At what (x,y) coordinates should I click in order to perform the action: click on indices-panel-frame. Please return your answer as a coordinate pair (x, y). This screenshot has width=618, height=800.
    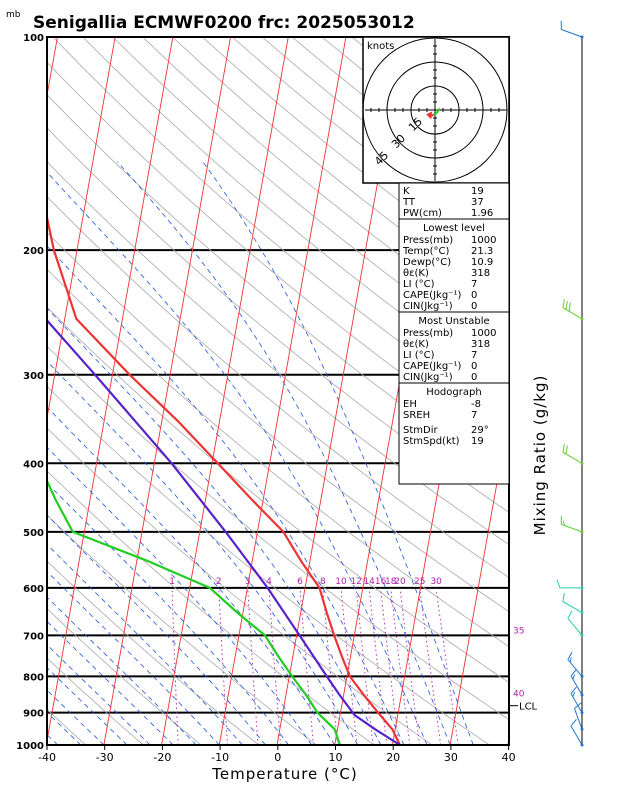
    Looking at the image, I should click on (454, 333).